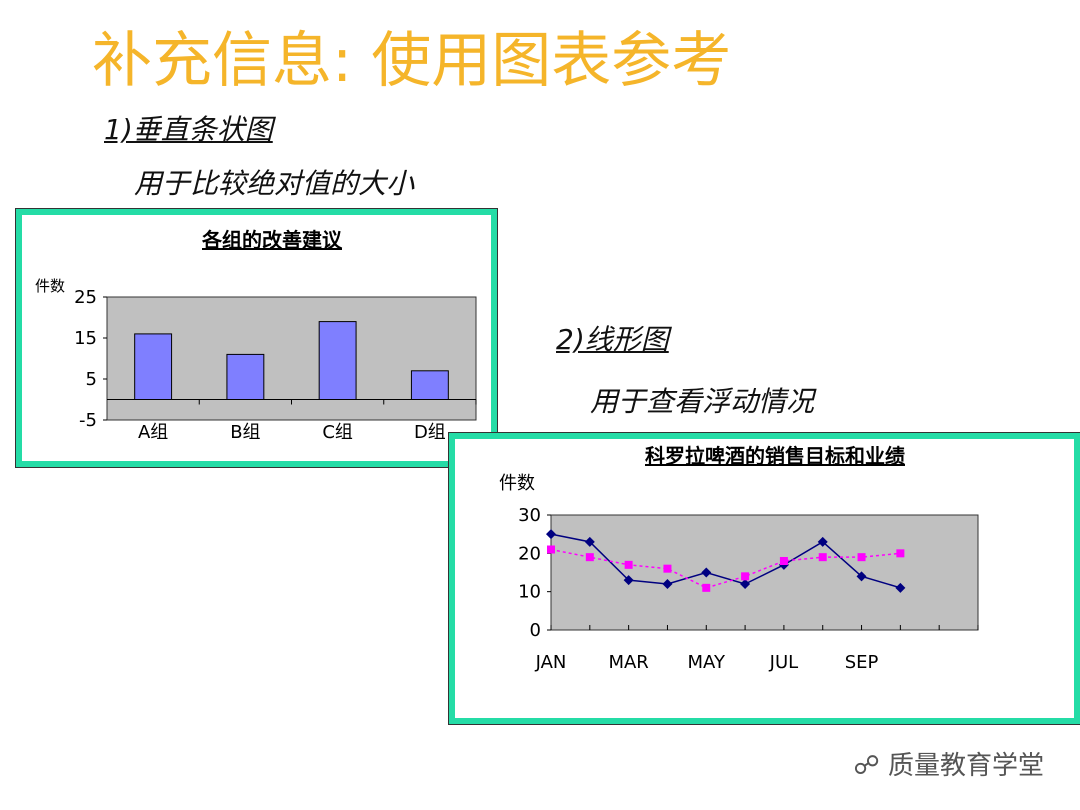 This screenshot has height=810, width=1080. What do you see at coordinates (91, 379) in the screenshot?
I see `y-tick-label: 5` at bounding box center [91, 379].